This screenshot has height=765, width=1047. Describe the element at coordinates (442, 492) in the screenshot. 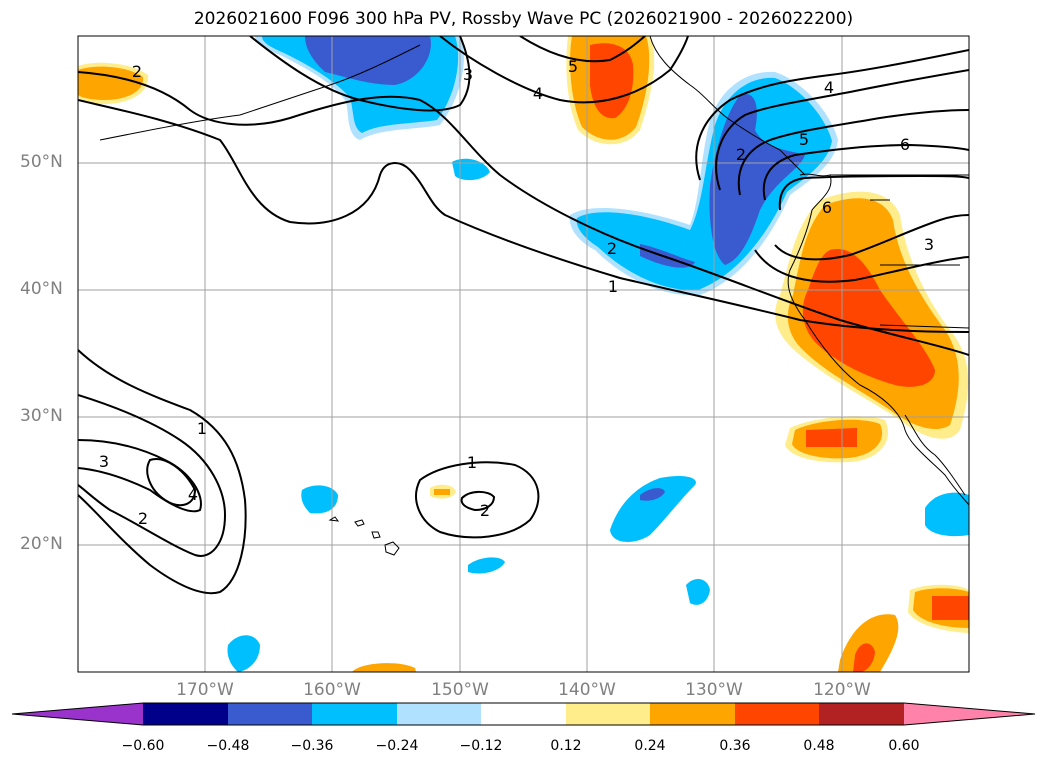

I see `ridge-small-hawaii-core` at that location.